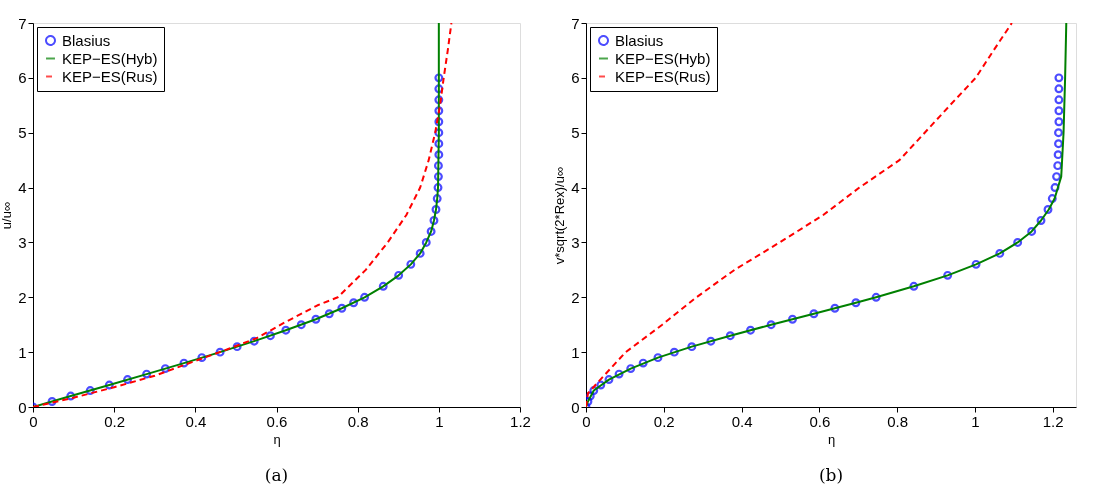  Describe the element at coordinates (664, 421) in the screenshot. I see `x-tick-label: 0.2` at that location.